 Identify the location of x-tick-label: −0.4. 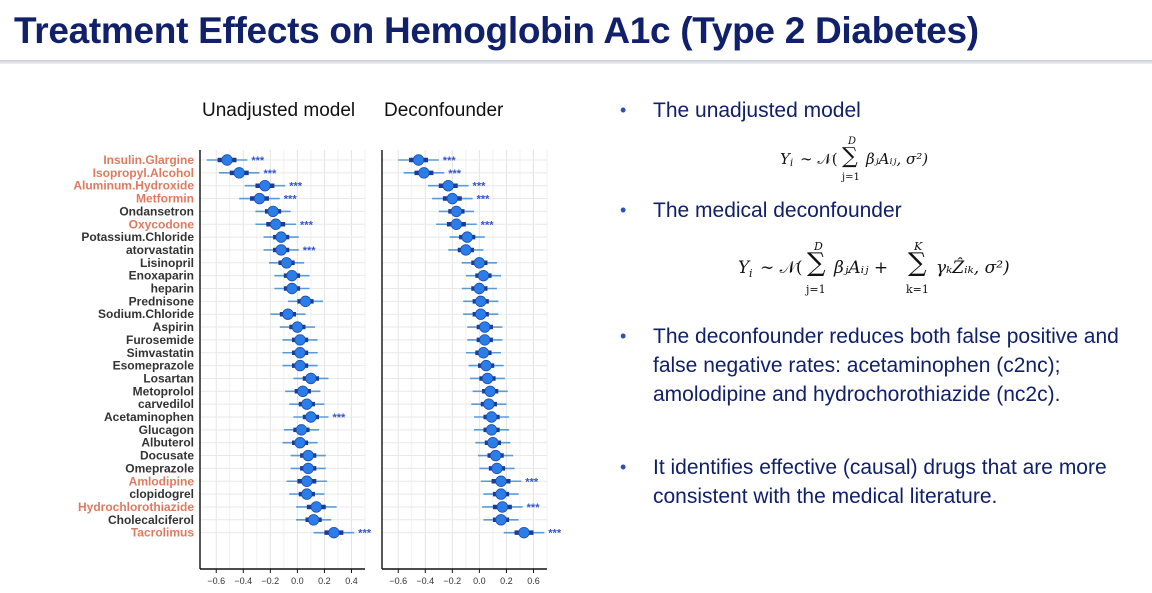
(425, 581).